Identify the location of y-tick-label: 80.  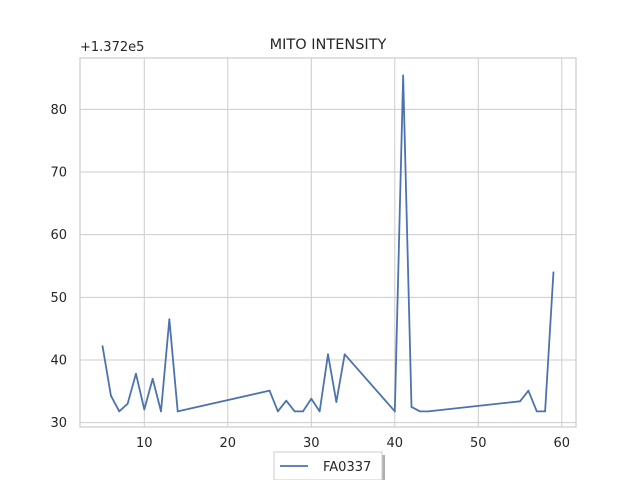
(58, 110).